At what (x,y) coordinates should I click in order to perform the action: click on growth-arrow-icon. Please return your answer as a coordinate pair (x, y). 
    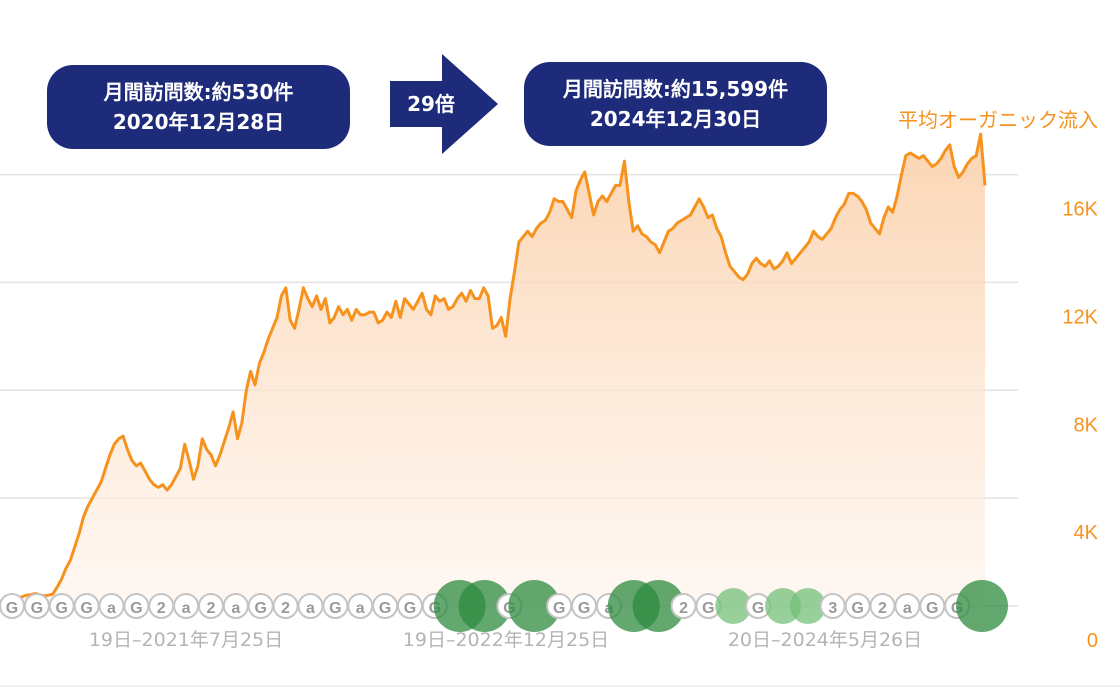
    Looking at the image, I should click on (444, 104).